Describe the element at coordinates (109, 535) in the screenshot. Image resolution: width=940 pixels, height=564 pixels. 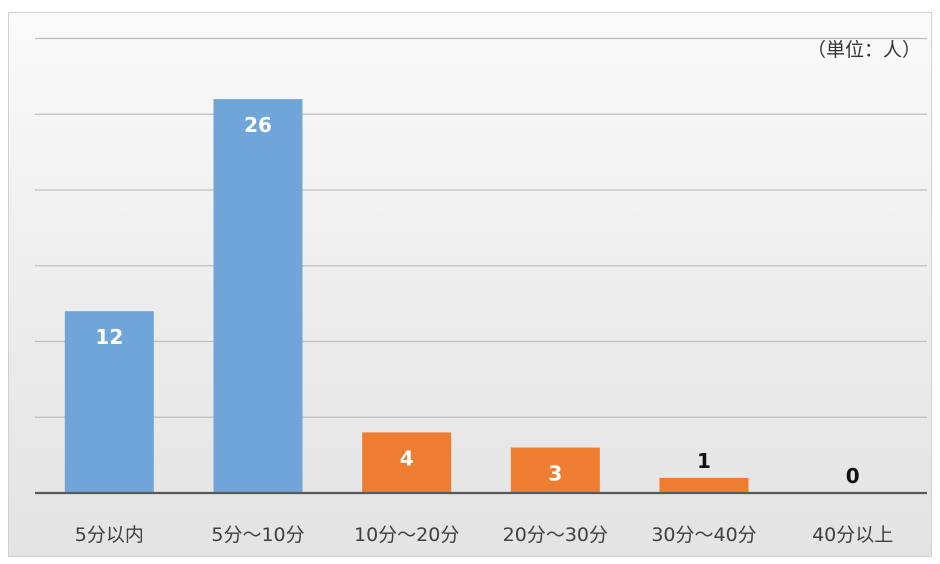
I see `x-tick-label: 5分以内` at that location.